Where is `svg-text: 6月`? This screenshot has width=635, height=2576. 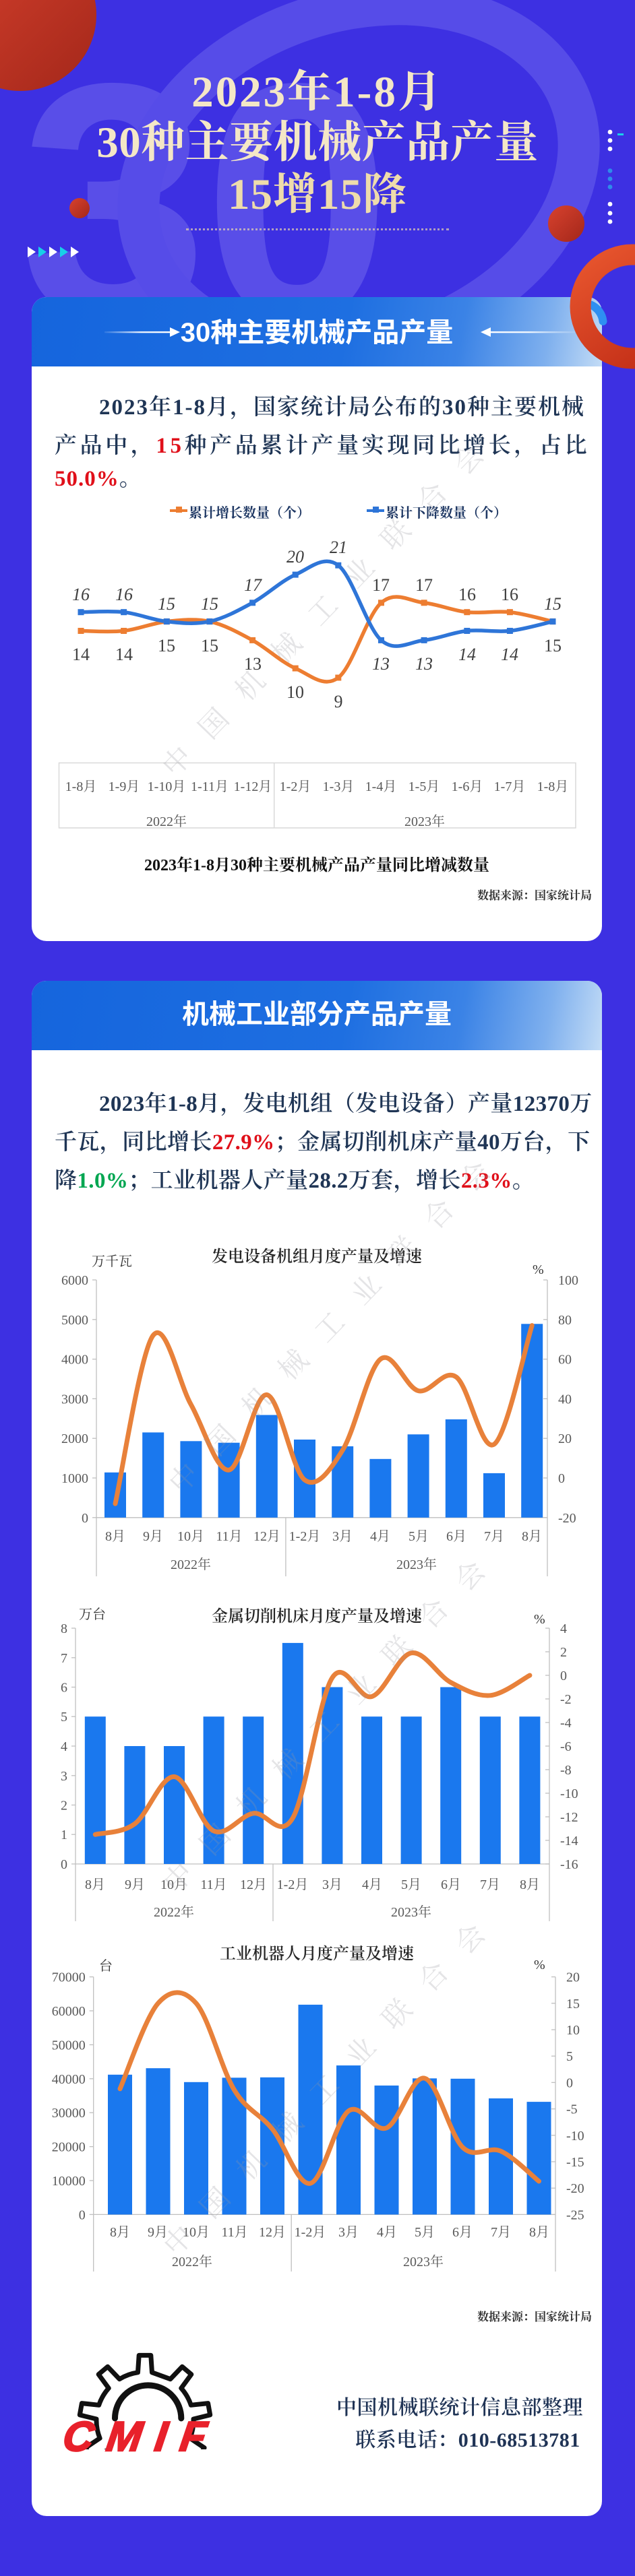
svg-text: 6月 is located at coordinates (456, 1536).